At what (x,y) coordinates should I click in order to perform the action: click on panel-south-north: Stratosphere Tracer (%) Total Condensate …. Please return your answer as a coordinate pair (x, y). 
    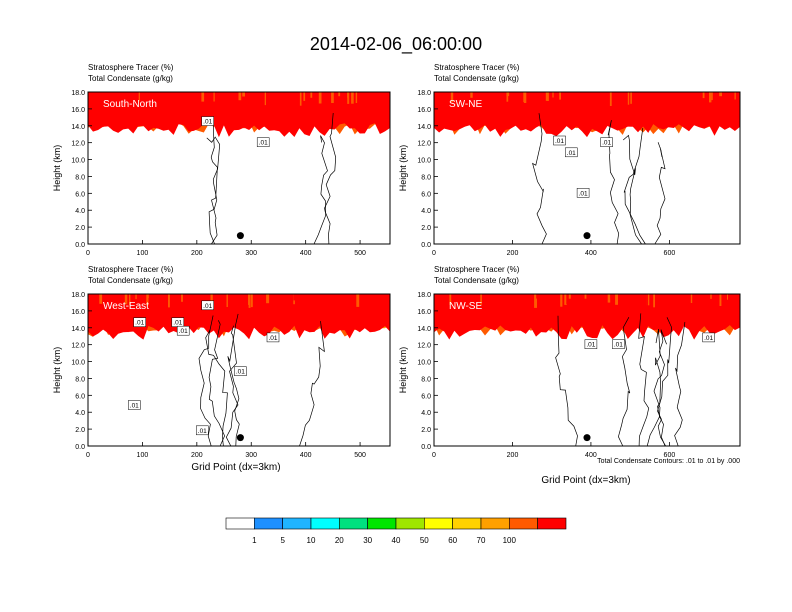
    Looking at the image, I should click on (221, 160).